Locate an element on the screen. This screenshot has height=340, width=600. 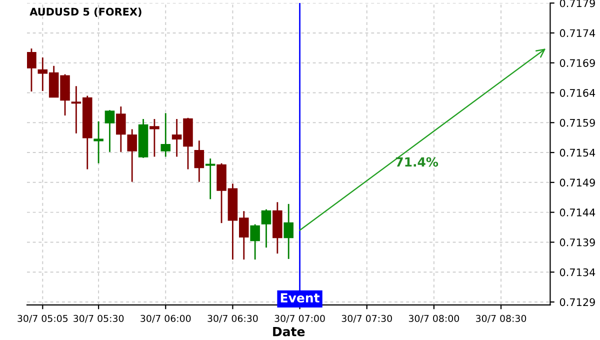
y-tick-label: 0.7139 is located at coordinates (577, 242).